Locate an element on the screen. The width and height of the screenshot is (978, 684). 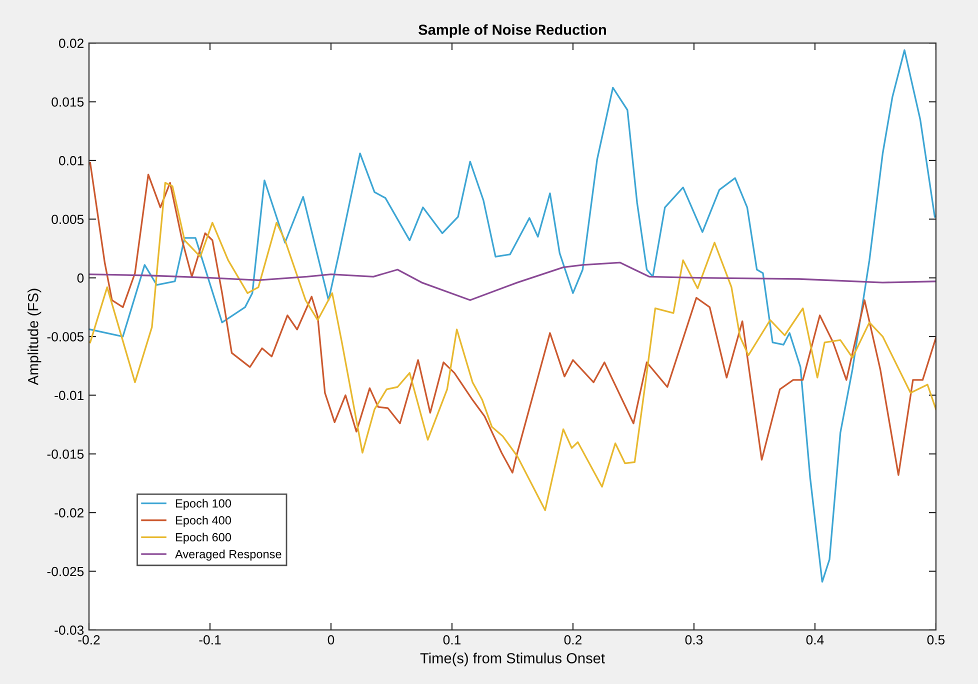
x-tick-label: 0.1 is located at coordinates (452, 640).